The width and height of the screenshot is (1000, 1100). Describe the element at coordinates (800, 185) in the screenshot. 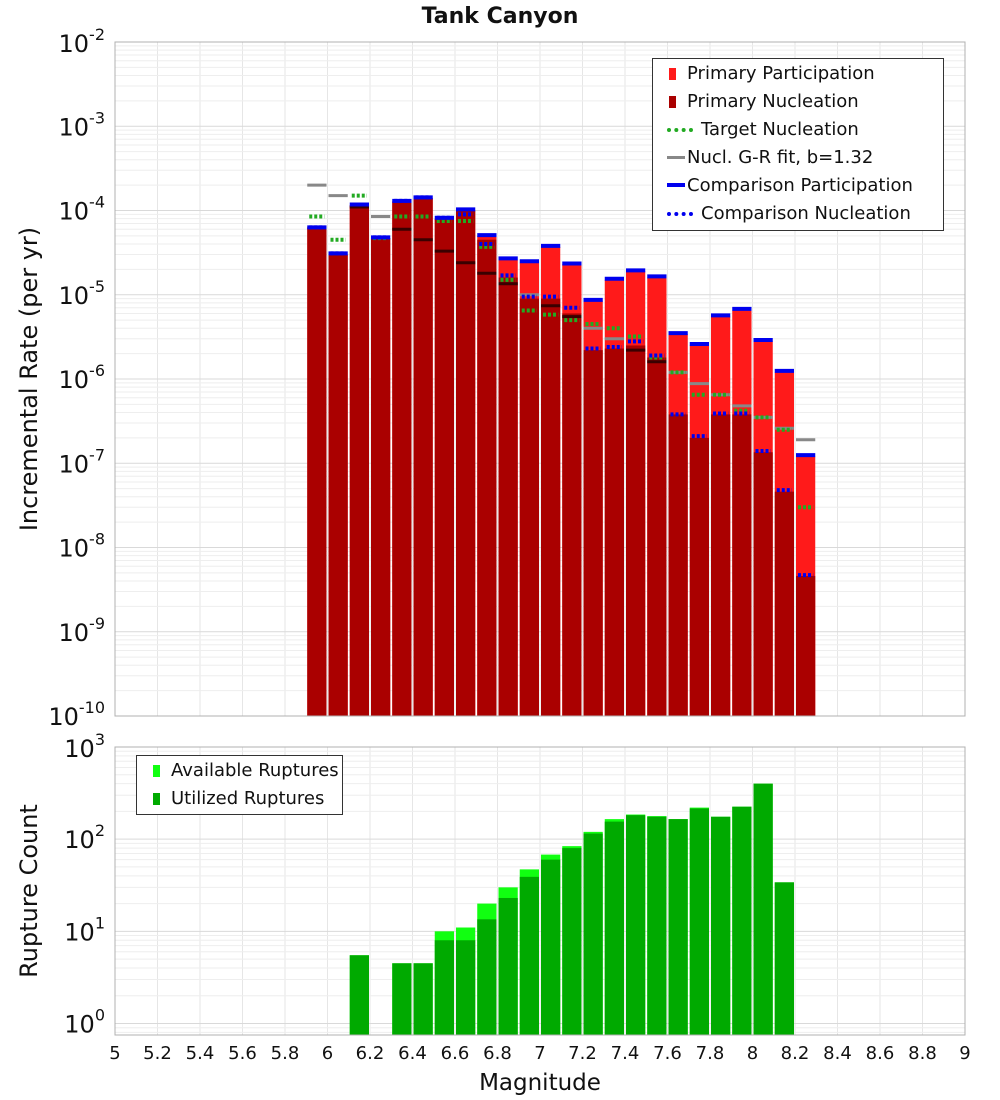

I see `legend-label: Comparison Participation` at that location.